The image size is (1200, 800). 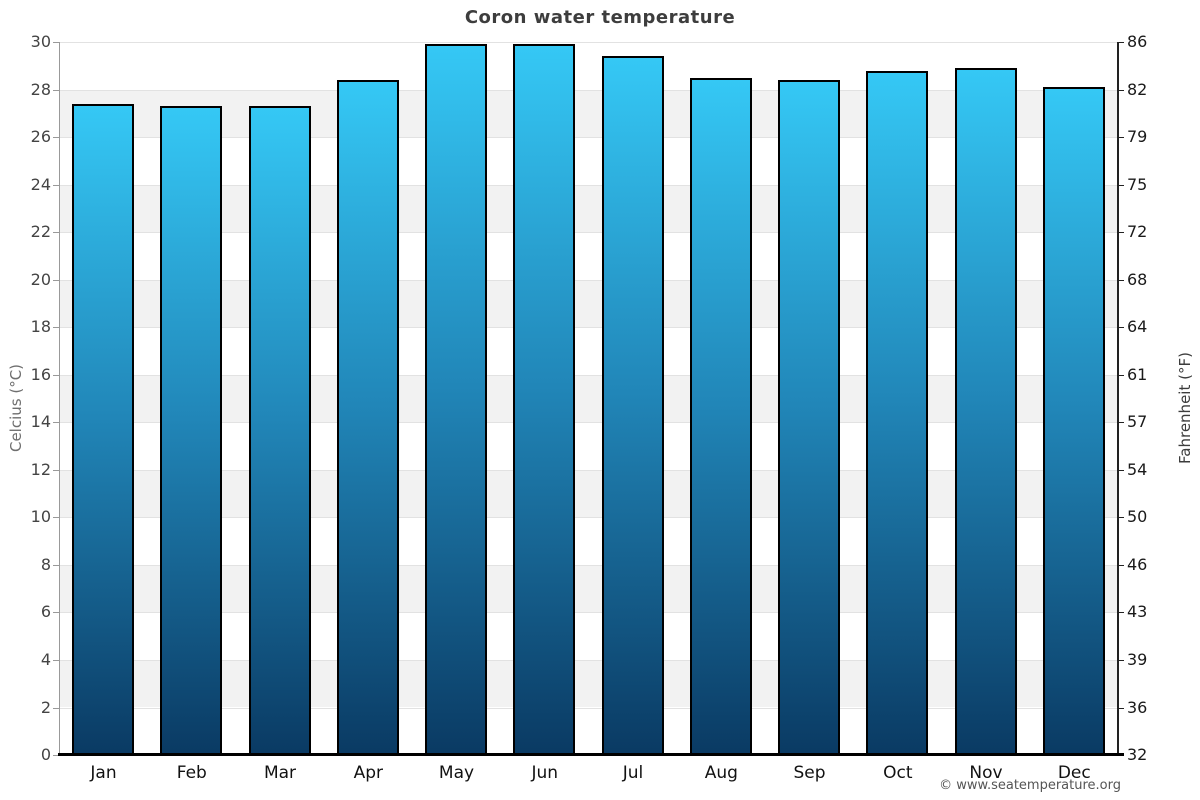 I want to click on celsius-axis-title: Celcius (°C), so click(x=16, y=408).